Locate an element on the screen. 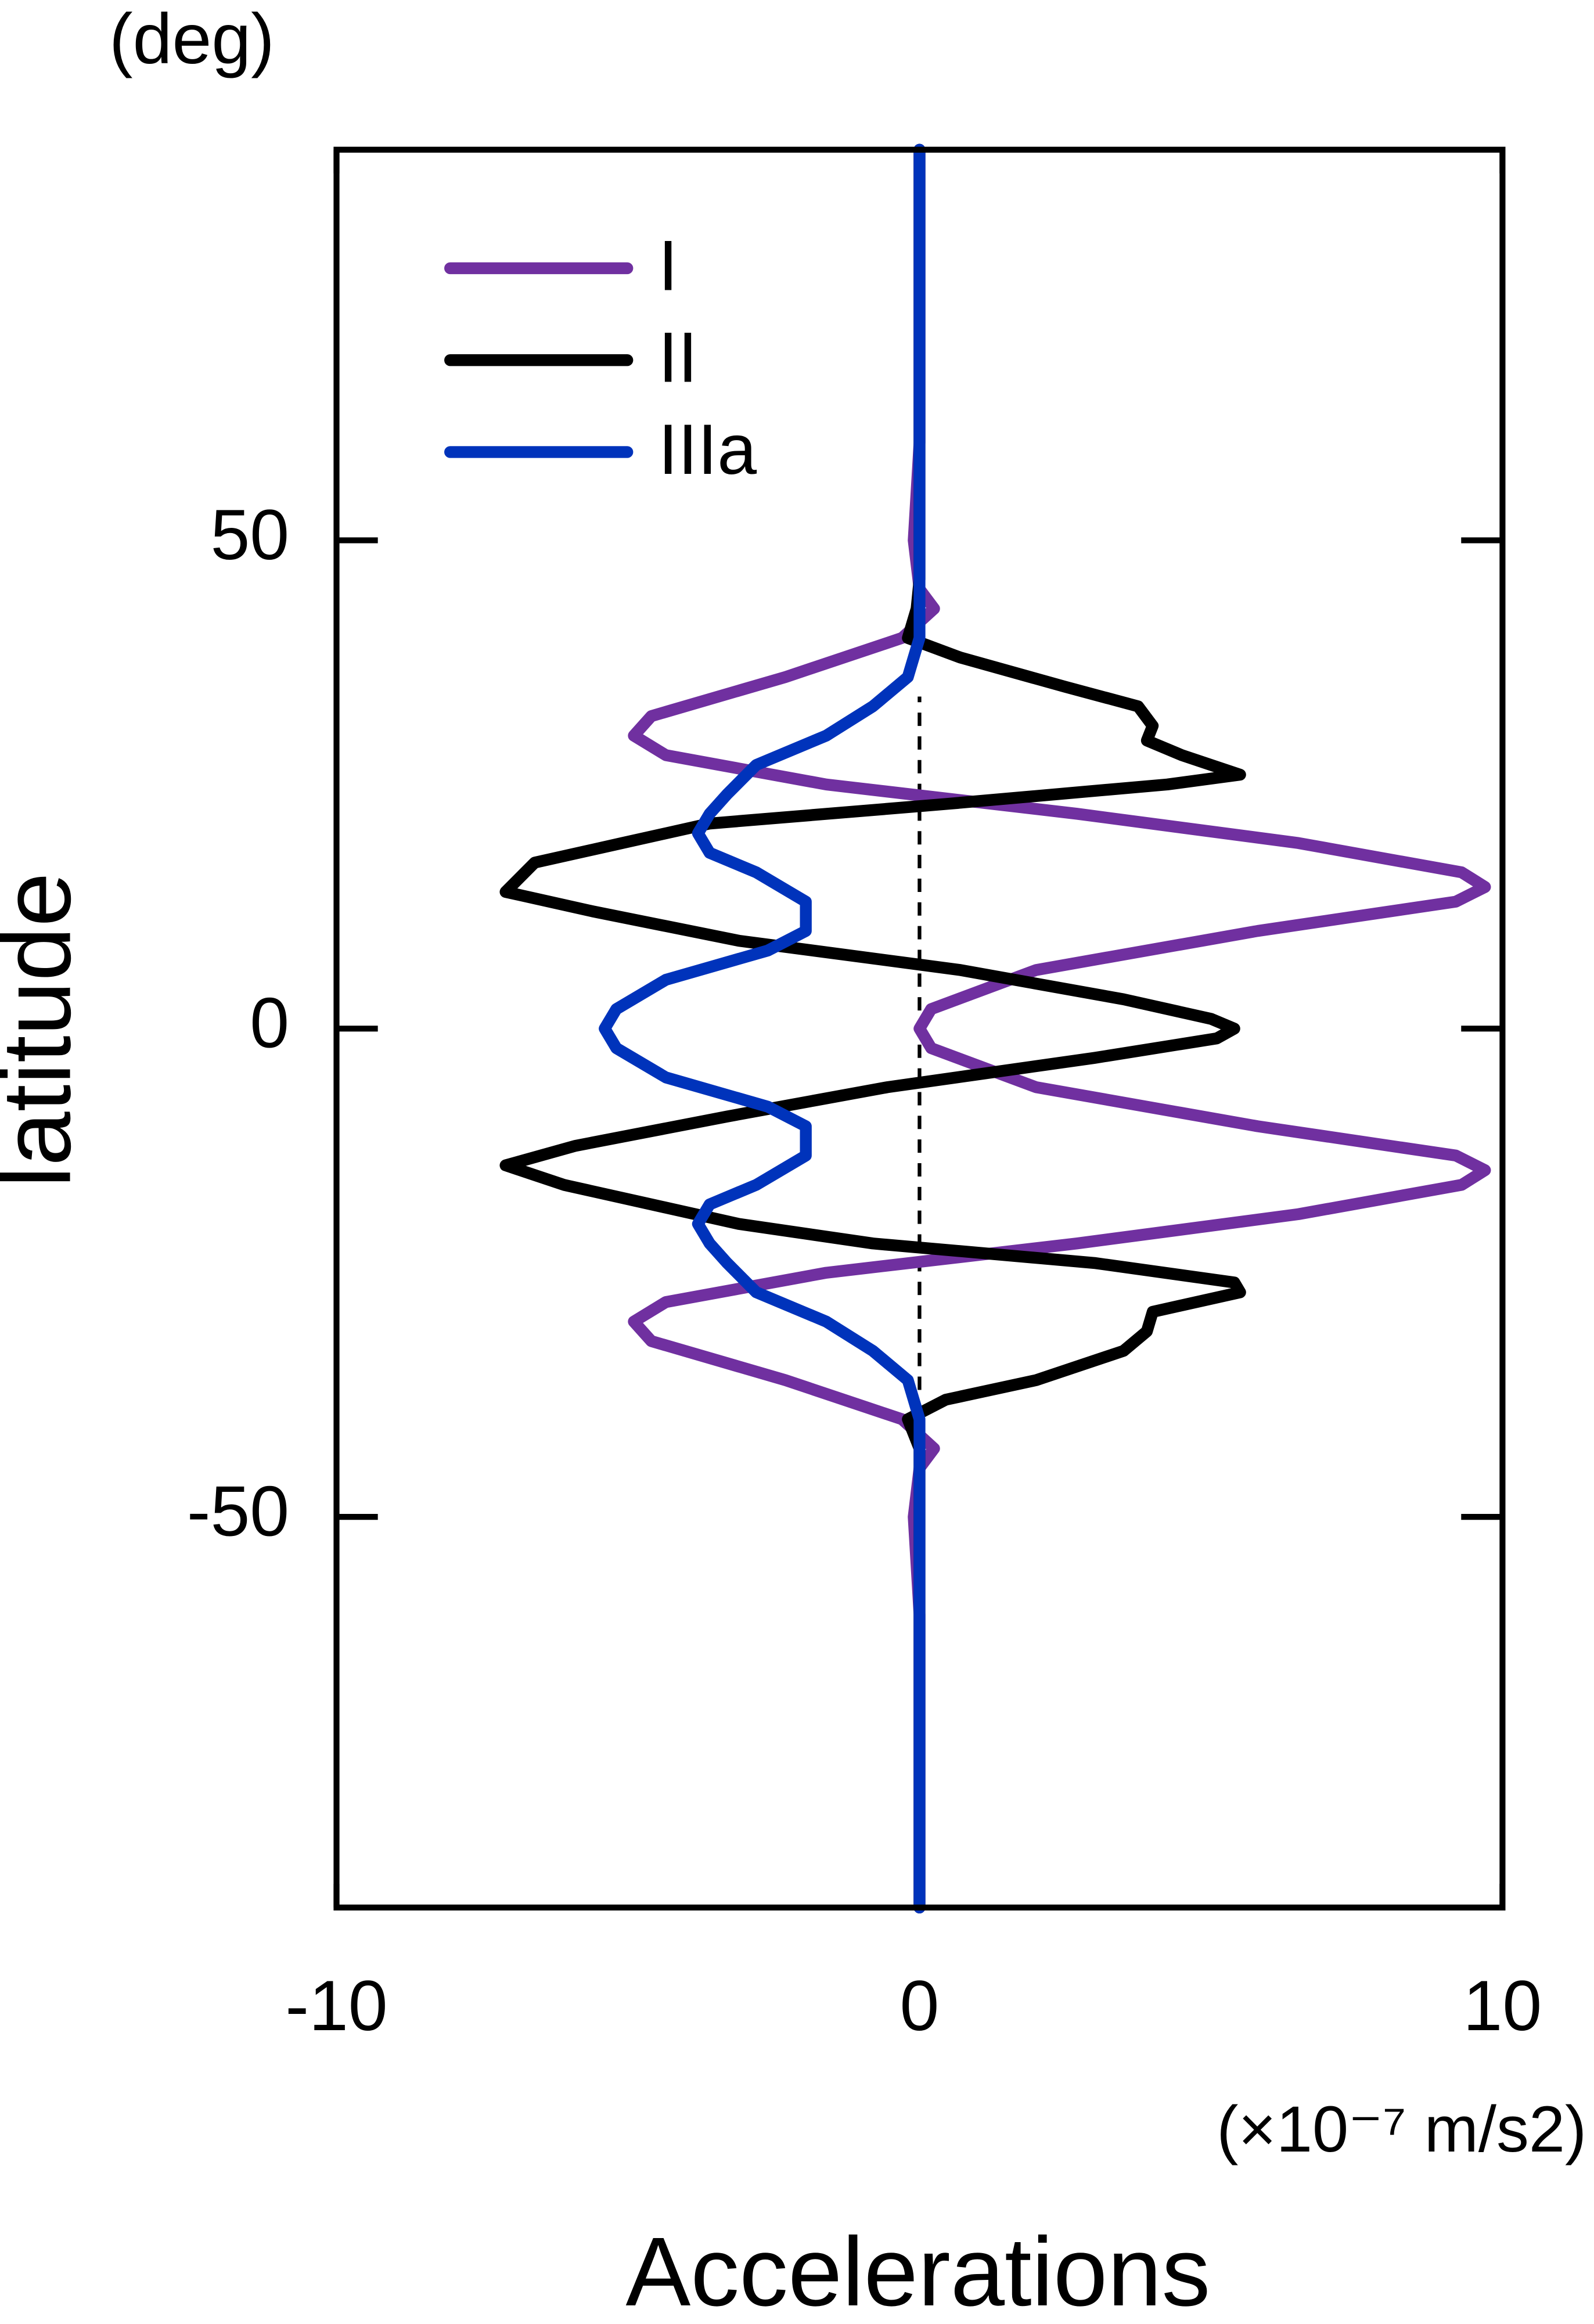 This screenshot has height=2324, width=1594. x-tick-label: -10 is located at coordinates (336, 2006).